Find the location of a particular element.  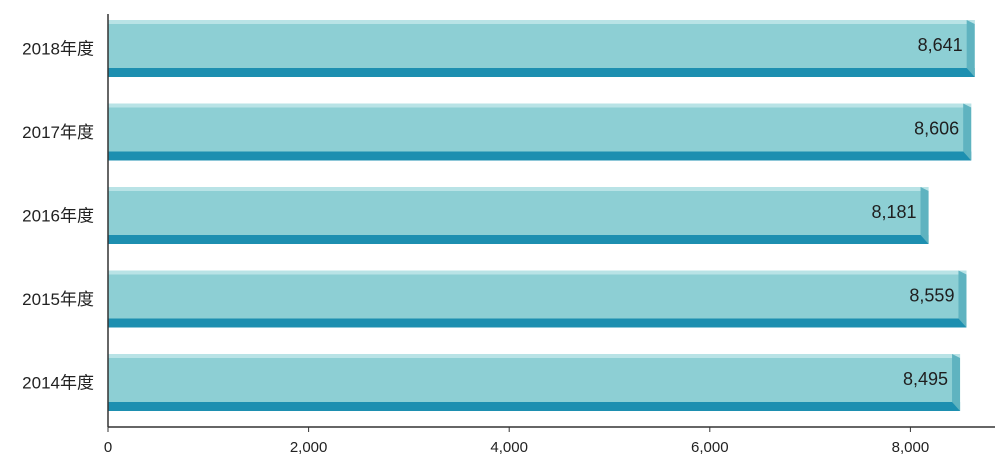

category-label: 2018年度 is located at coordinates (58, 49).